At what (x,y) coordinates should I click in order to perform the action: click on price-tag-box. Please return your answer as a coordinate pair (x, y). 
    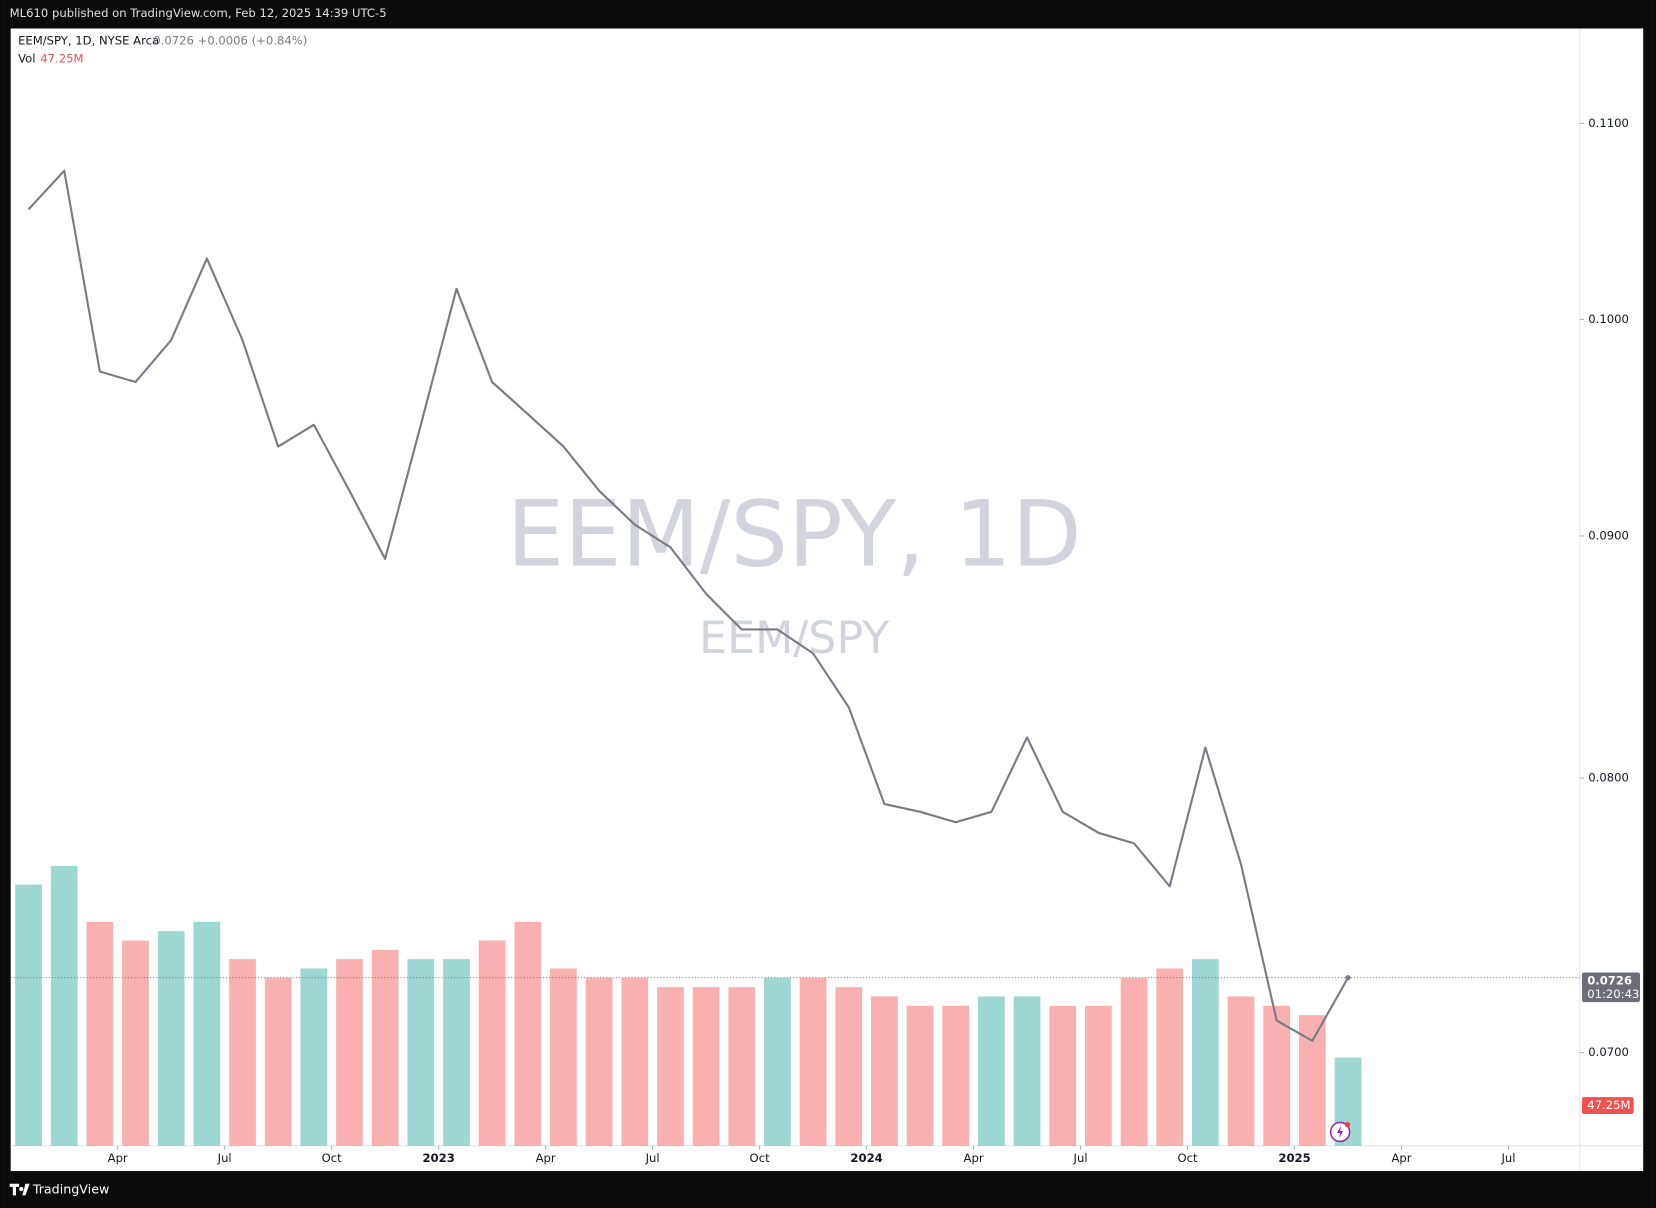
    Looking at the image, I should click on (1611, 987).